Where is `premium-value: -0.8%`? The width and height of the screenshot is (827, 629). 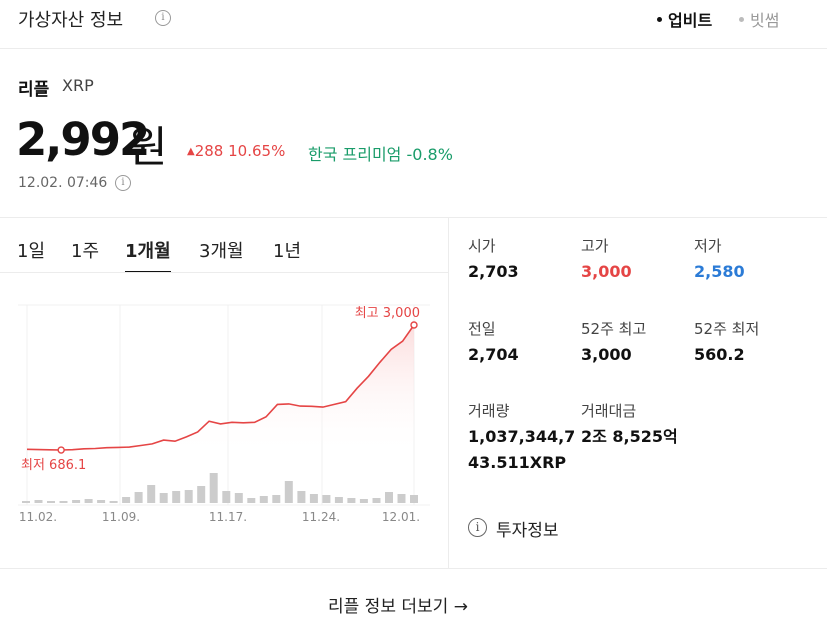 premium-value: -0.8% is located at coordinates (429, 154).